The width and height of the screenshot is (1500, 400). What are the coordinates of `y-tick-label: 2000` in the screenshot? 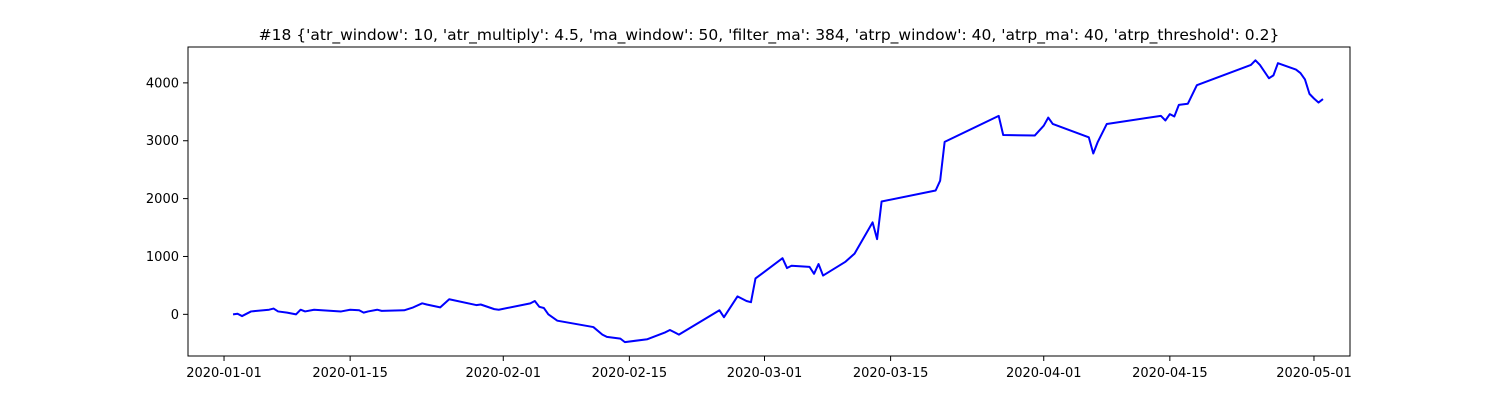 It's located at (162, 199).